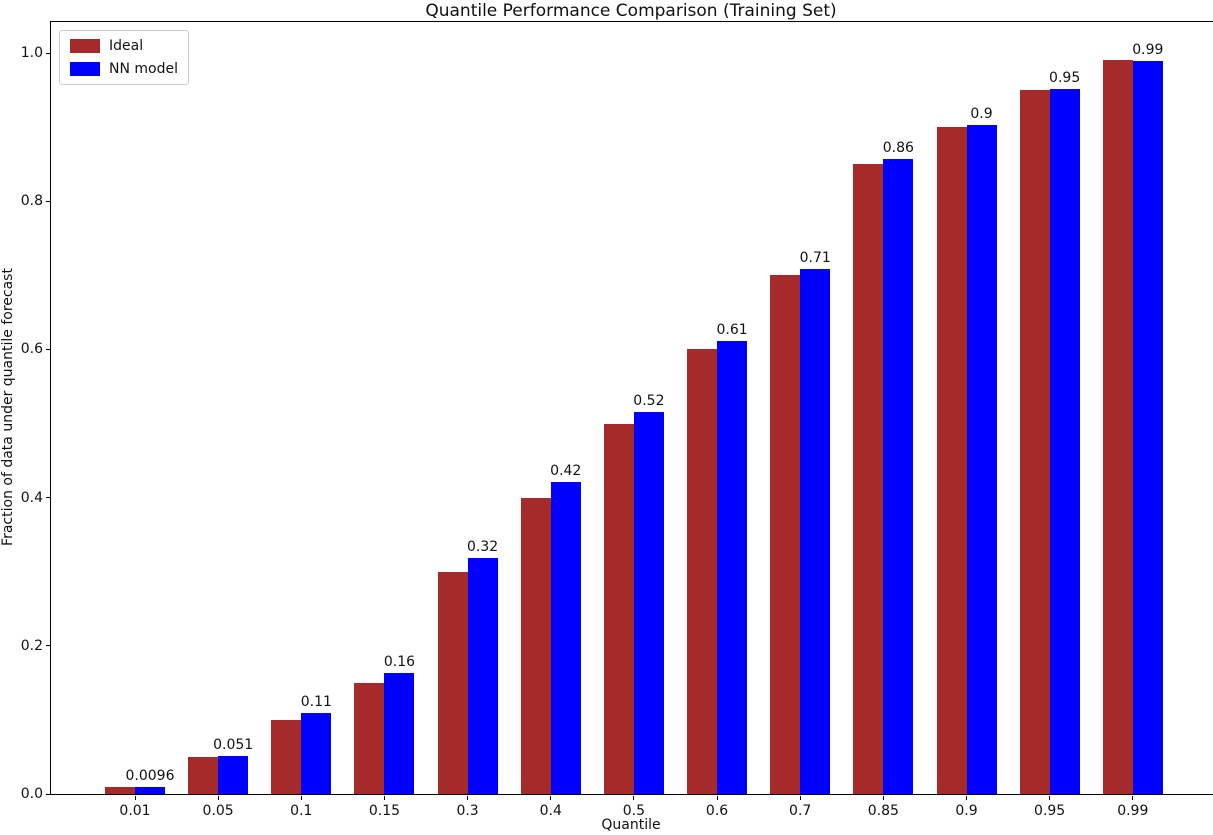 The image size is (1213, 835). Describe the element at coordinates (399, 662) in the screenshot. I see `bar-value-label: 0.16` at that location.